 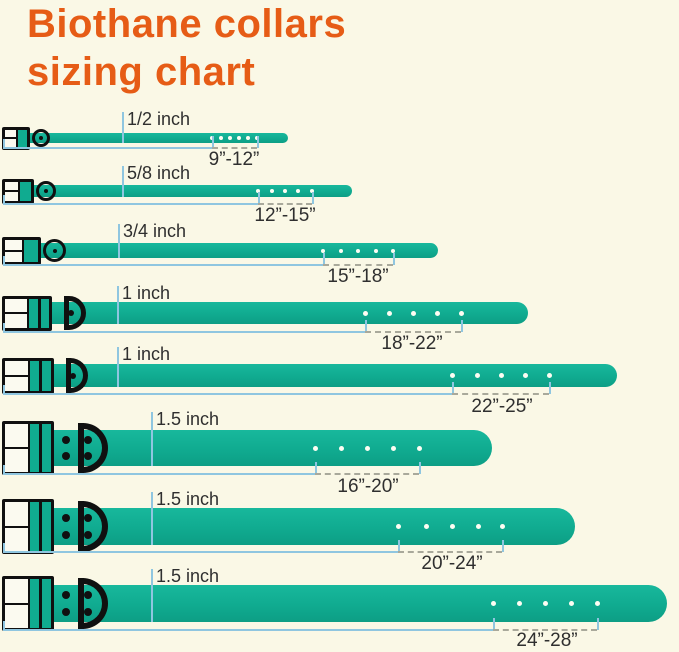 What do you see at coordinates (547, 640) in the screenshot?
I see `size-label: 24”-28”` at bounding box center [547, 640].